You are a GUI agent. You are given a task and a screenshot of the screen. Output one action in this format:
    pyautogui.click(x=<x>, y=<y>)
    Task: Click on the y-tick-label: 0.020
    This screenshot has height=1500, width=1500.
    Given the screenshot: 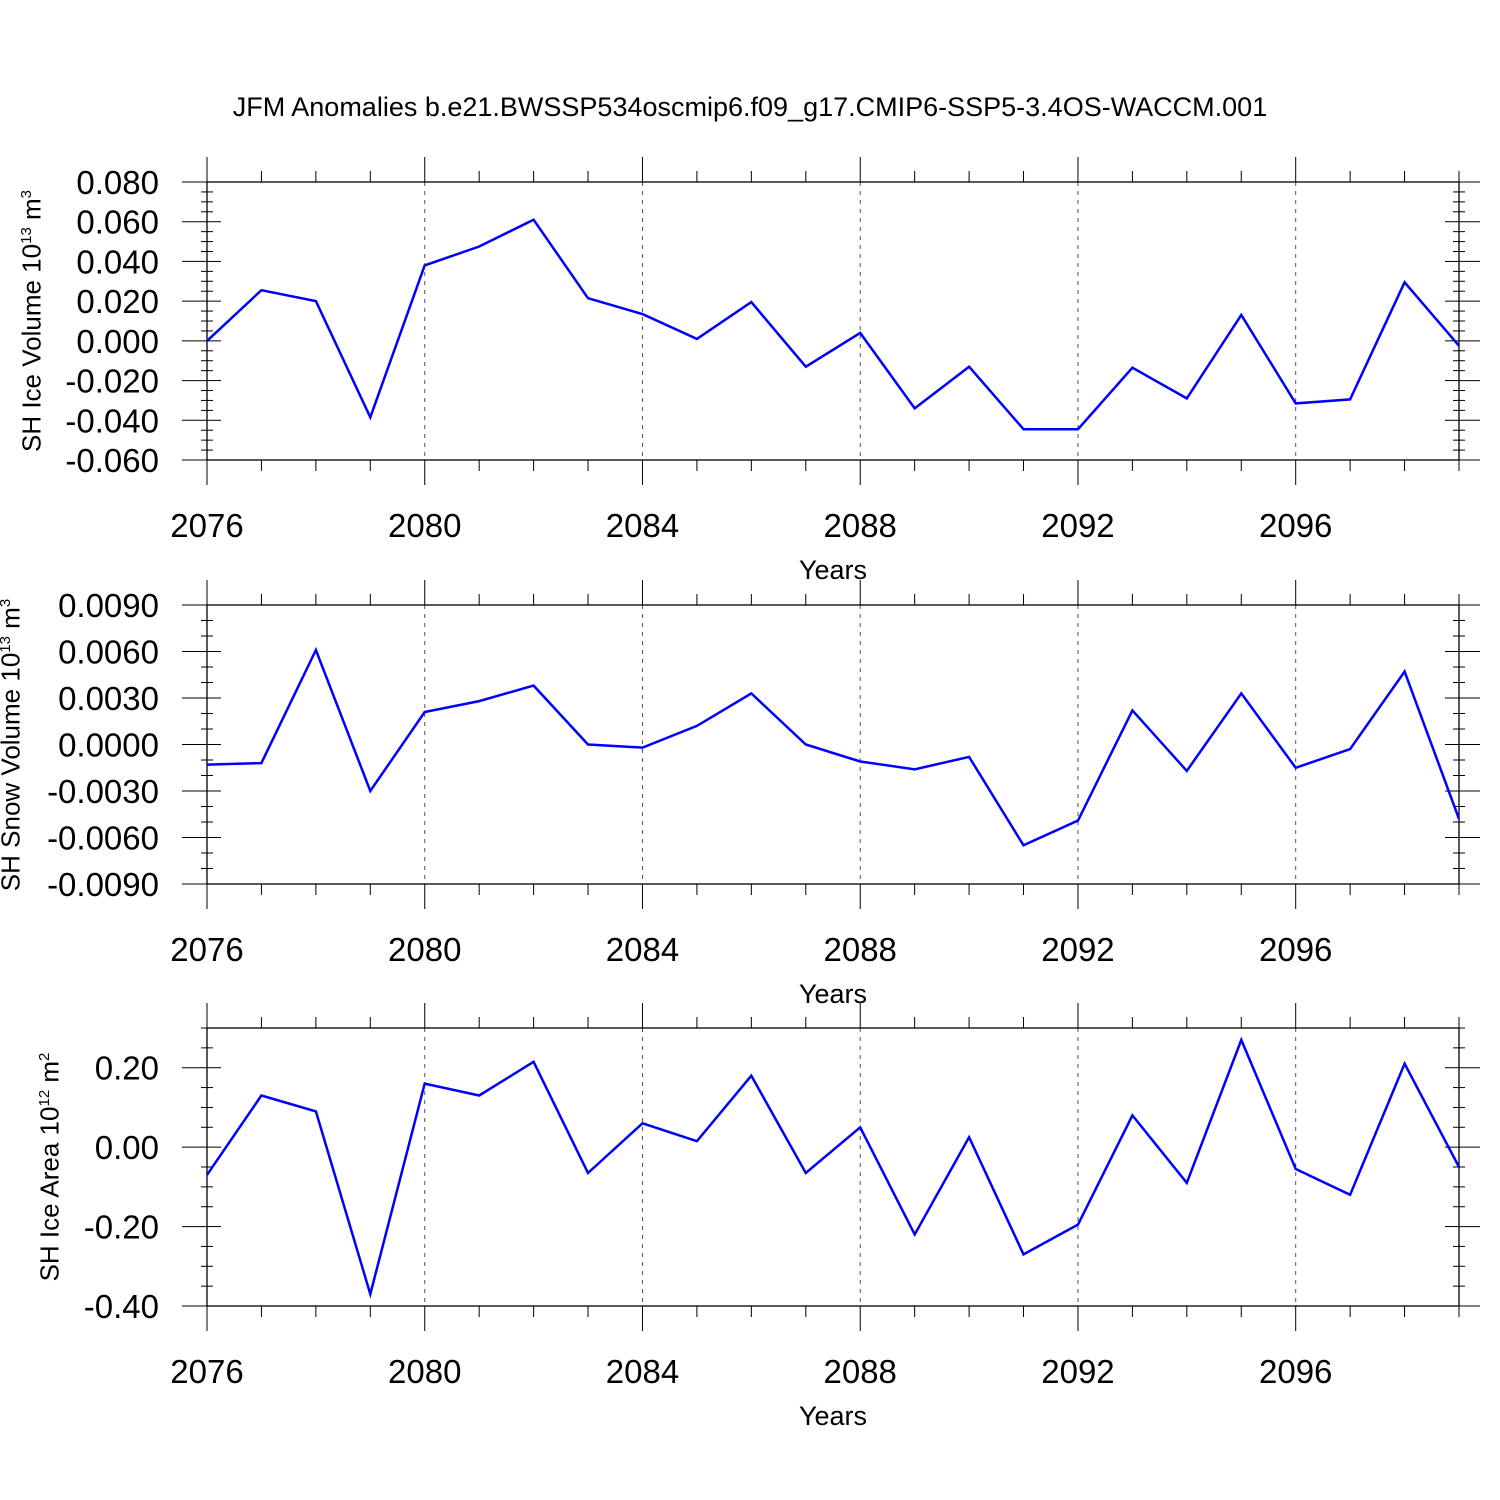 What is the action you would take?
    pyautogui.click(x=117, y=301)
    